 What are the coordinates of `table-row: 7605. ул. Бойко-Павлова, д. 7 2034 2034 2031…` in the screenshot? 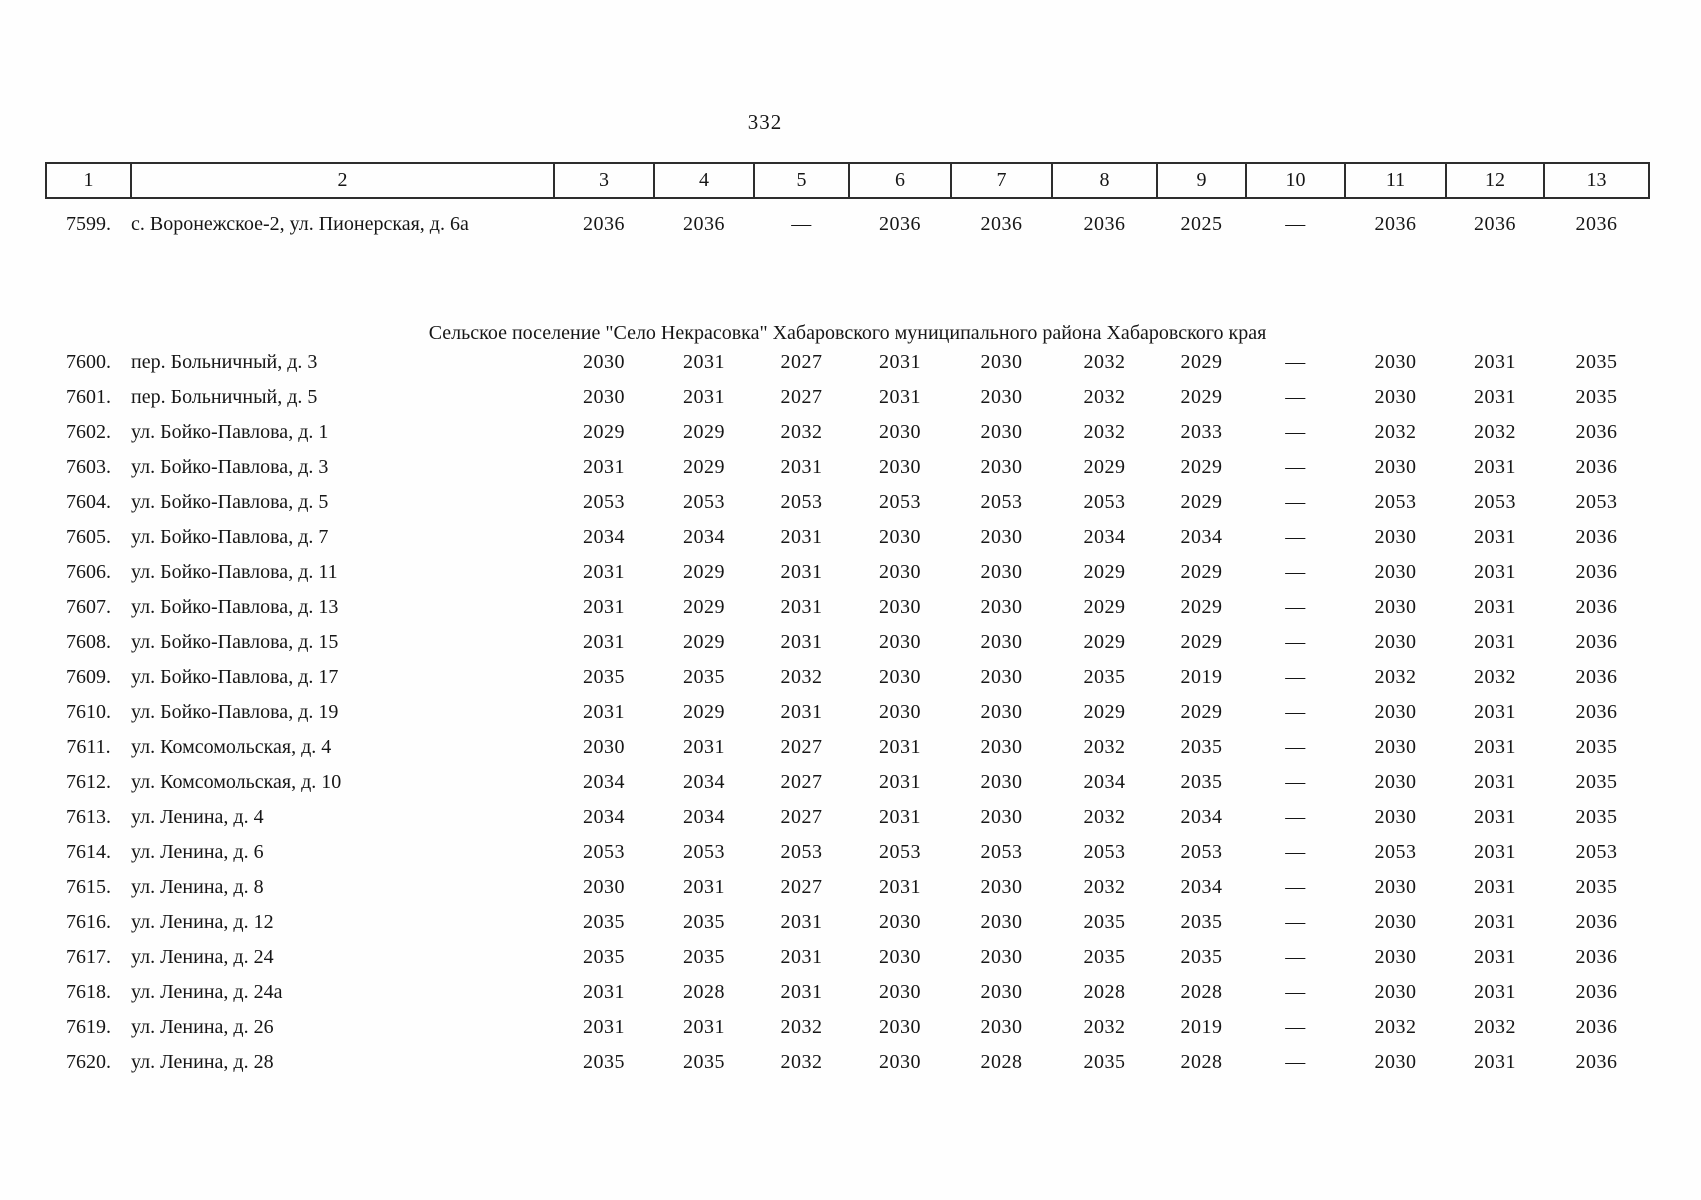 It's located at (847, 537).